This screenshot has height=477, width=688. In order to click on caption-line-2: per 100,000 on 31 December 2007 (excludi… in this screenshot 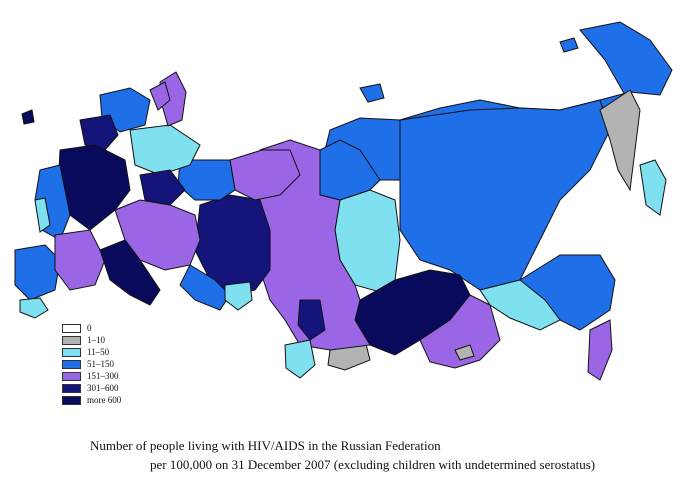, I will do `click(373, 464)`.